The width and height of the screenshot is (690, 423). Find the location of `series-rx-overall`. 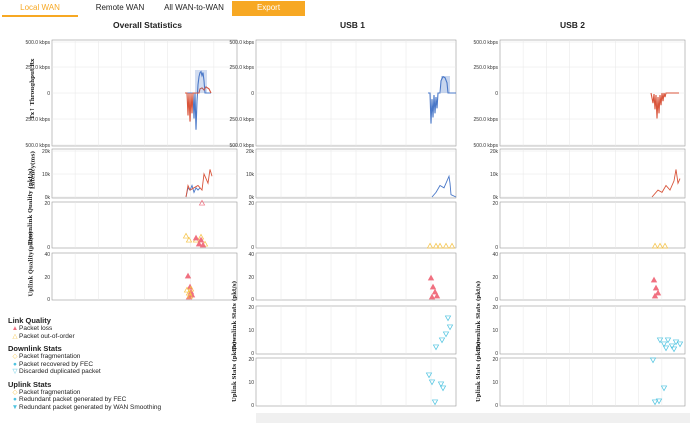

series-rx-overall is located at coordinates (198, 100).